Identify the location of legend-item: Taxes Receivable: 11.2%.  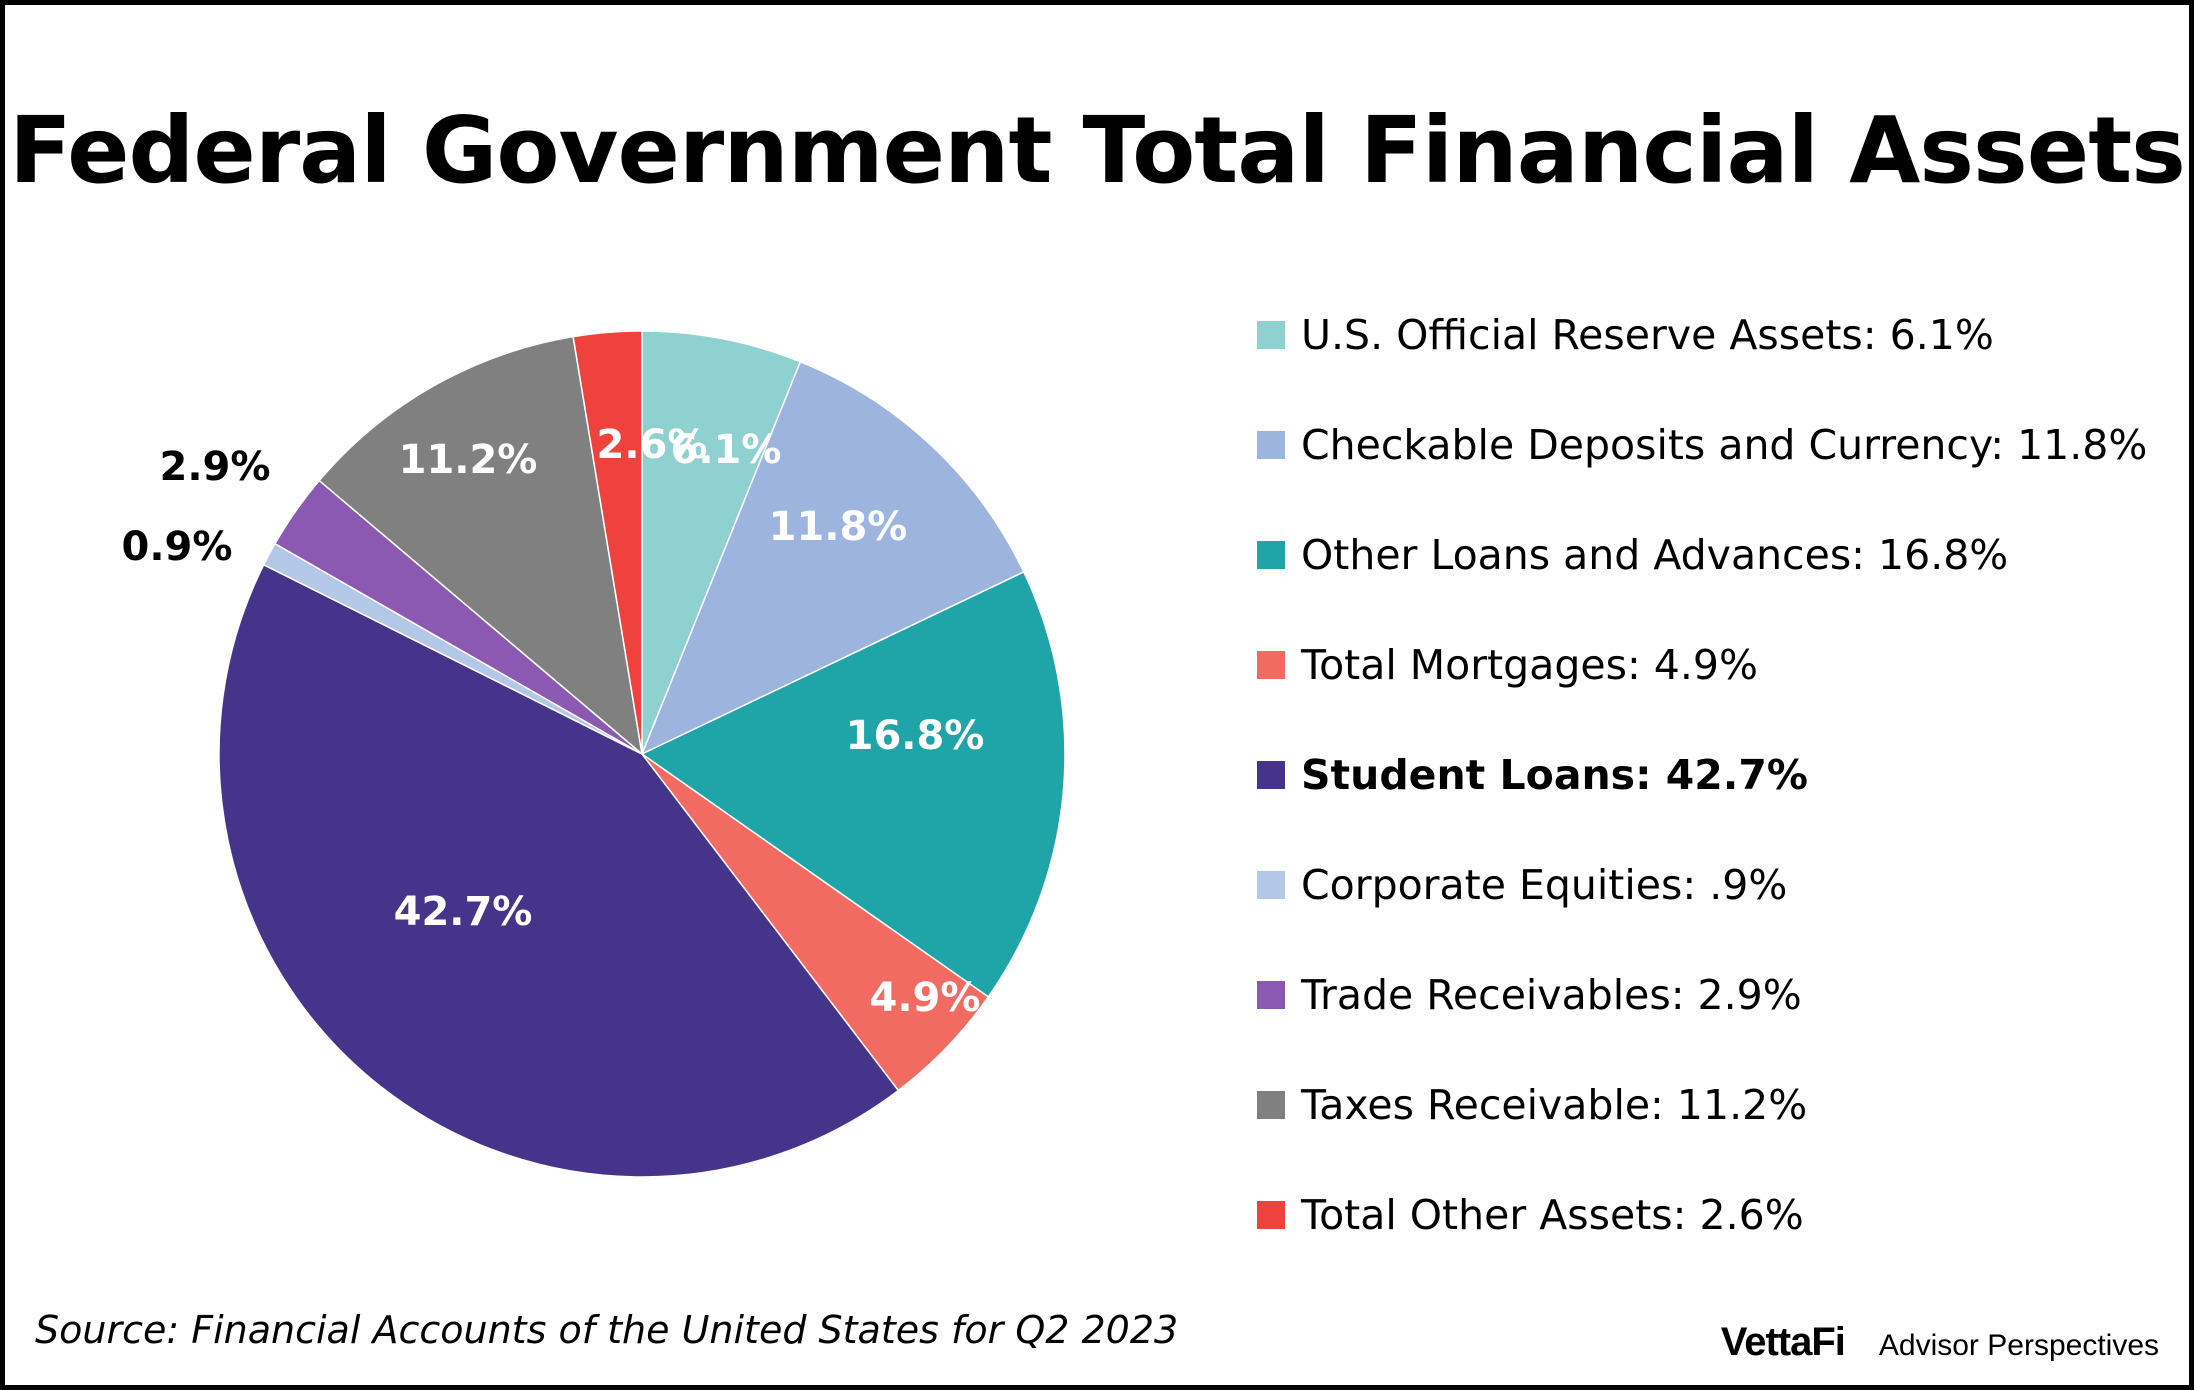
(1532, 1105).